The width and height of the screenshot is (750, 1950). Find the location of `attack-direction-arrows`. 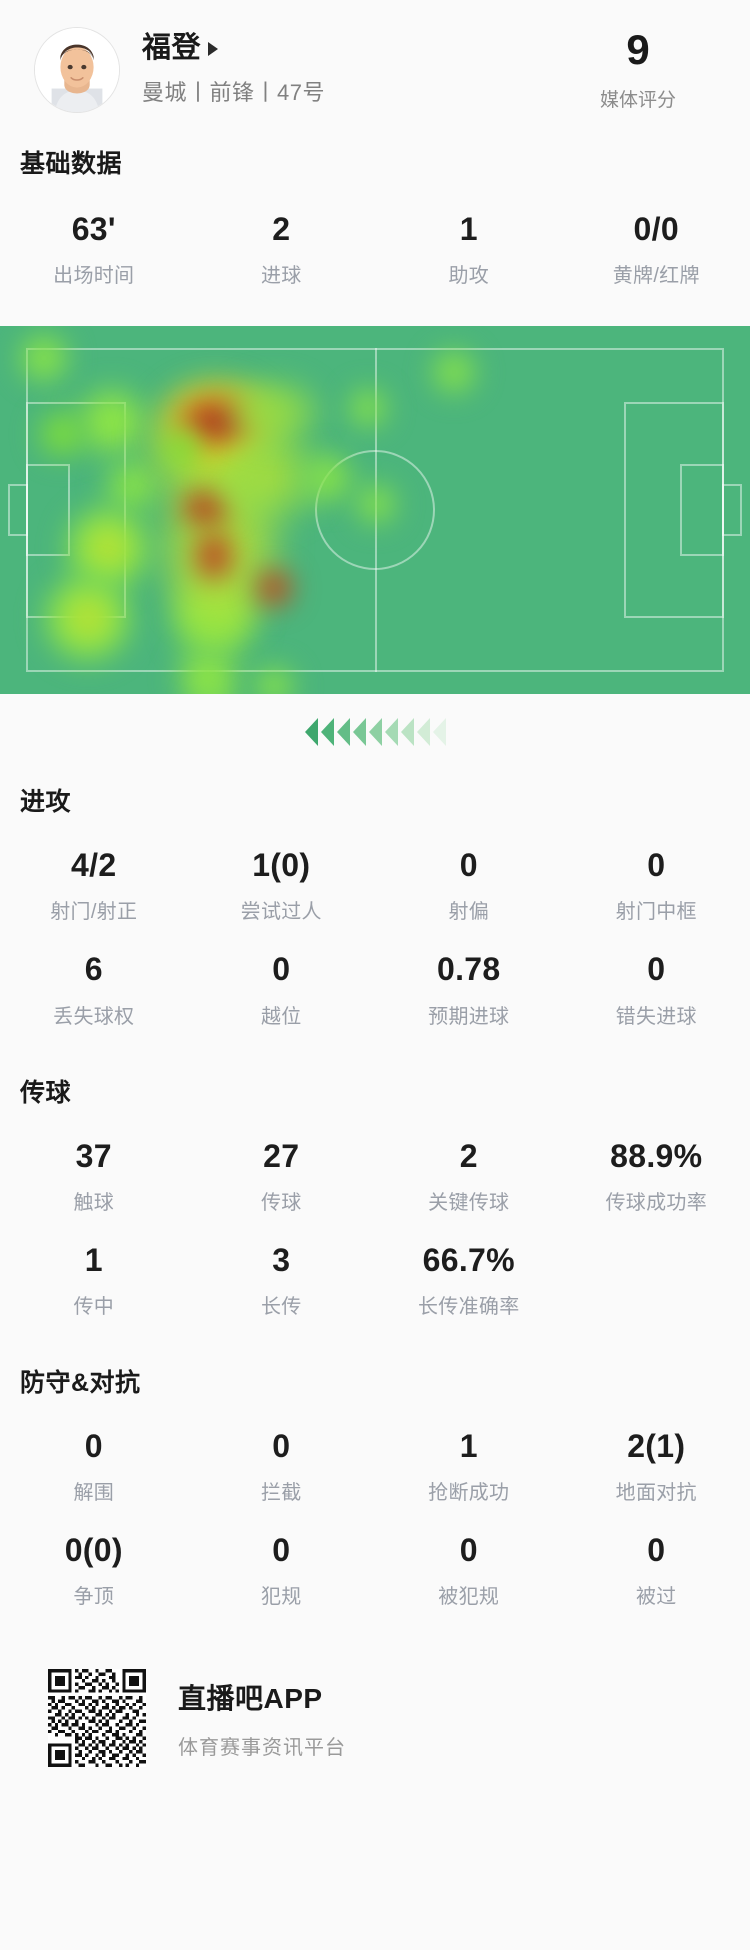

attack-direction-arrows is located at coordinates (375, 720).